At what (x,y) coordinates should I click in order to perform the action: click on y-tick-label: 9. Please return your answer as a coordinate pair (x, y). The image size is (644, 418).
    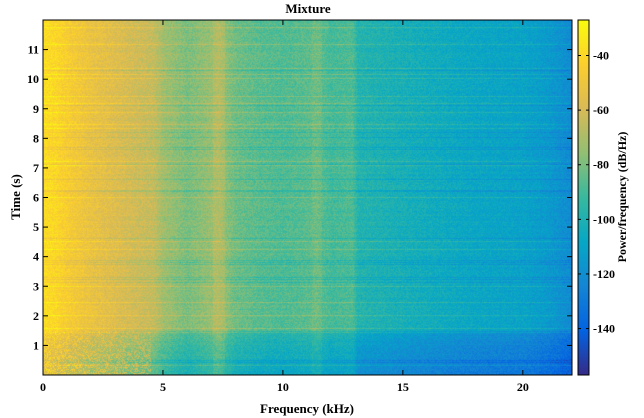
    Looking at the image, I should click on (36, 109).